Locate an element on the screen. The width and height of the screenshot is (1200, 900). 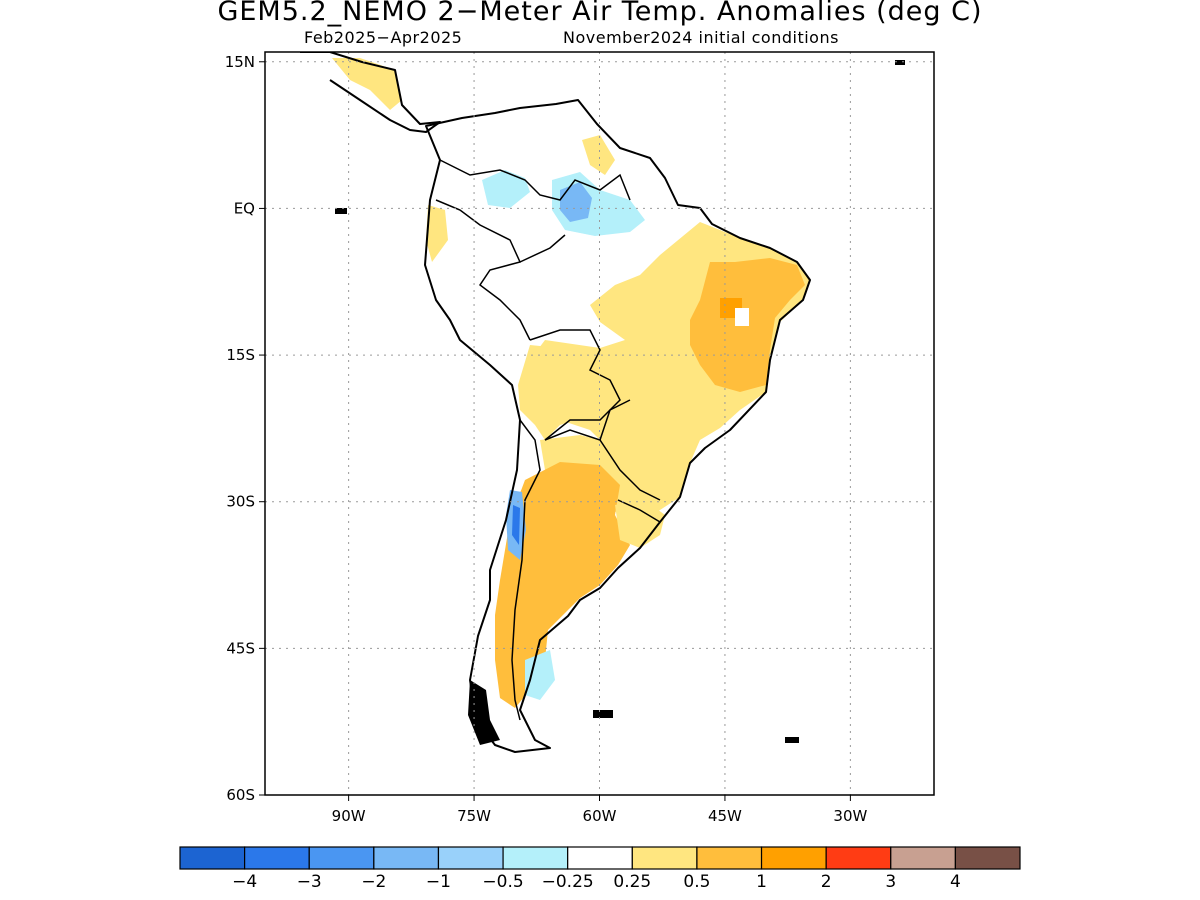
anomaly-0.25-0.5-mexico is located at coordinates (367, 84).